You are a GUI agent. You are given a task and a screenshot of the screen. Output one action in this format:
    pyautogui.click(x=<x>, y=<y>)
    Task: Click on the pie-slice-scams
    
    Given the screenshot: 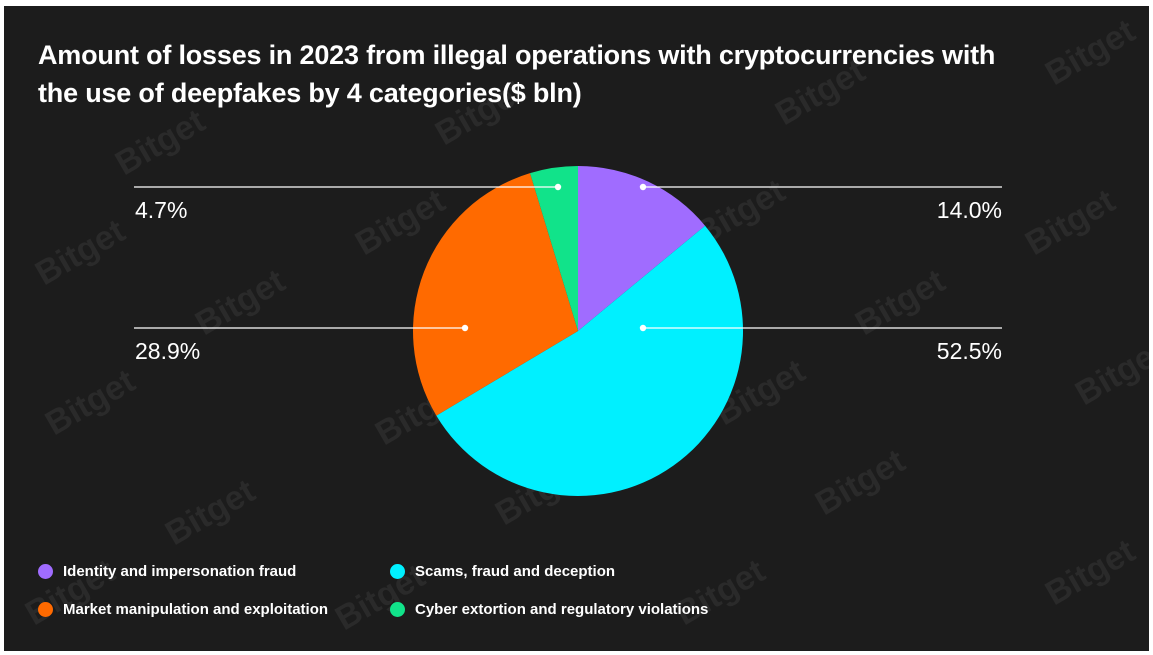 What is the action you would take?
    pyautogui.click(x=590, y=361)
    